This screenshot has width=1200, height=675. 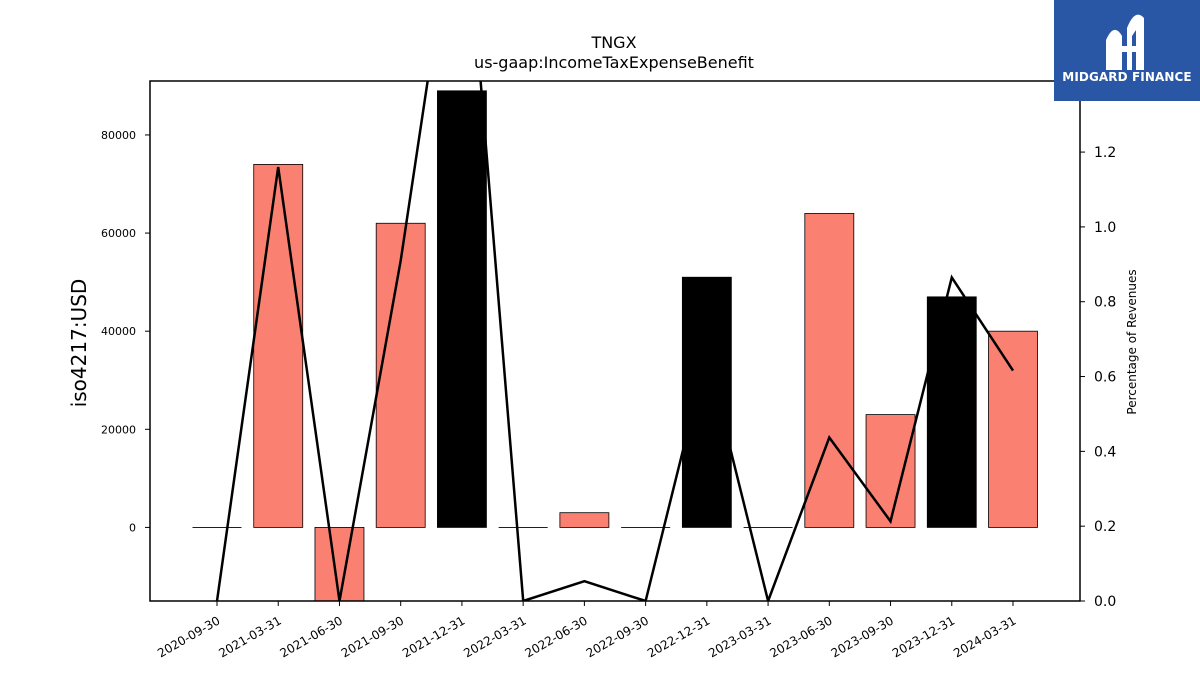 What do you see at coordinates (118, 135) in the screenshot?
I see `y-tick-label: 80000` at bounding box center [118, 135].